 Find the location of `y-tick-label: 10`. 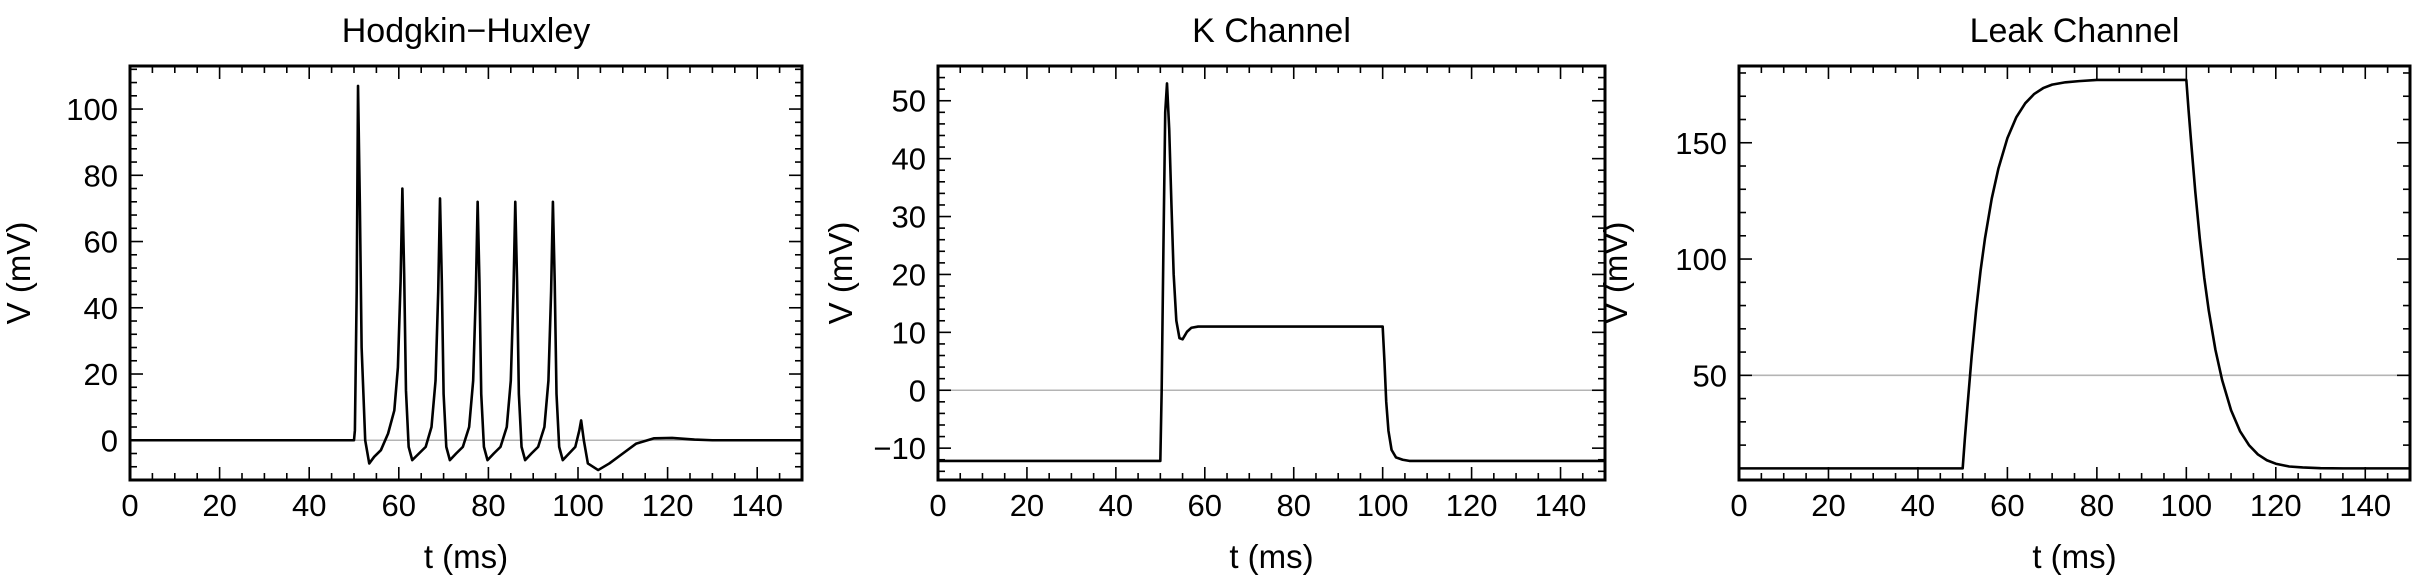

y-tick-label: 10 is located at coordinates (909, 332).